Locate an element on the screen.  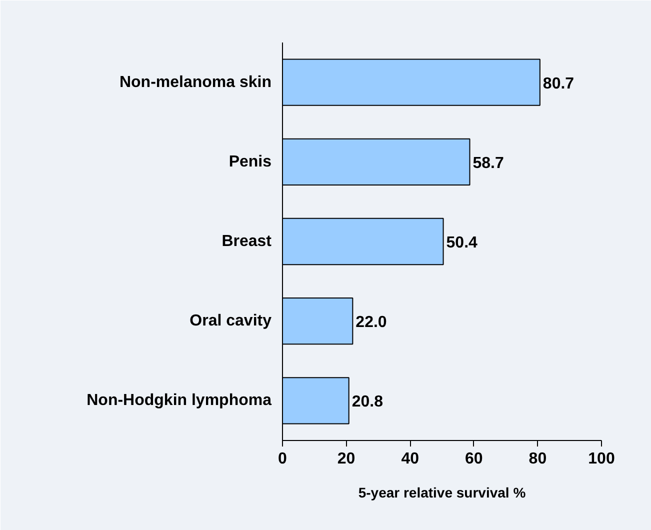
y-tick-label: Non-Hodgkin lymphoma is located at coordinates (179, 401).